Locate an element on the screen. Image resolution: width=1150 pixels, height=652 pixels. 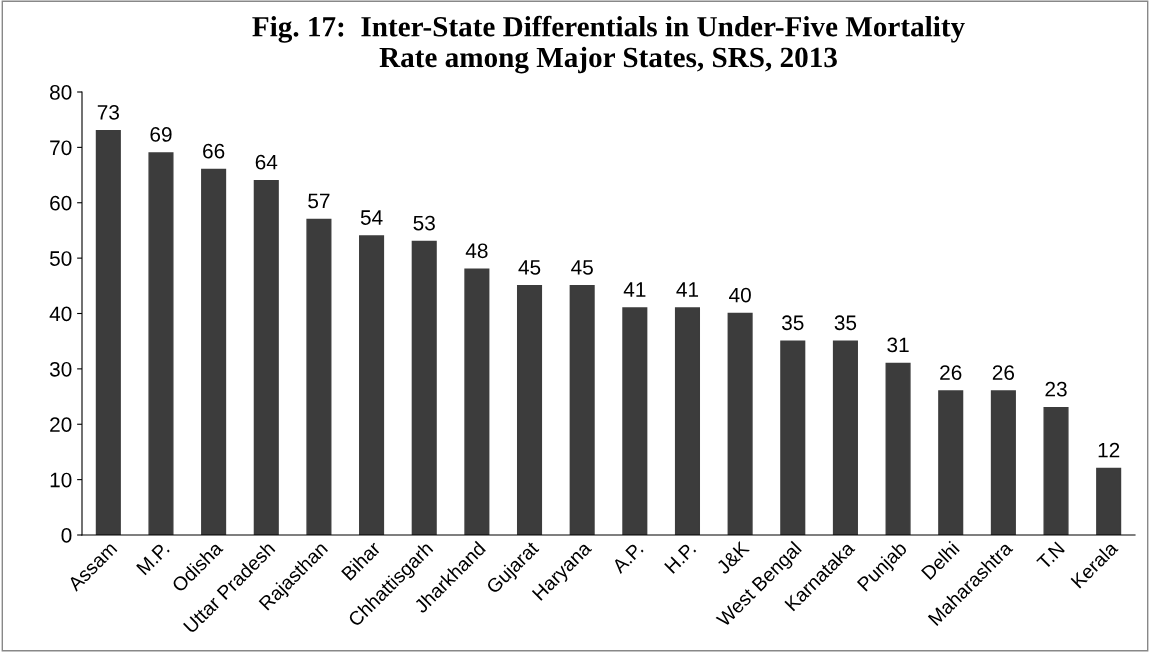
data-label: 40 is located at coordinates (740, 295).